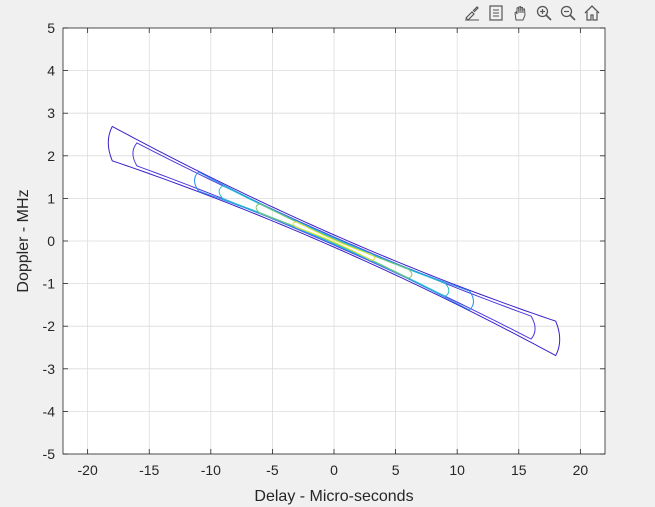 The width and height of the screenshot is (655, 507). I want to click on x-tick-label: -15, so click(149, 470).